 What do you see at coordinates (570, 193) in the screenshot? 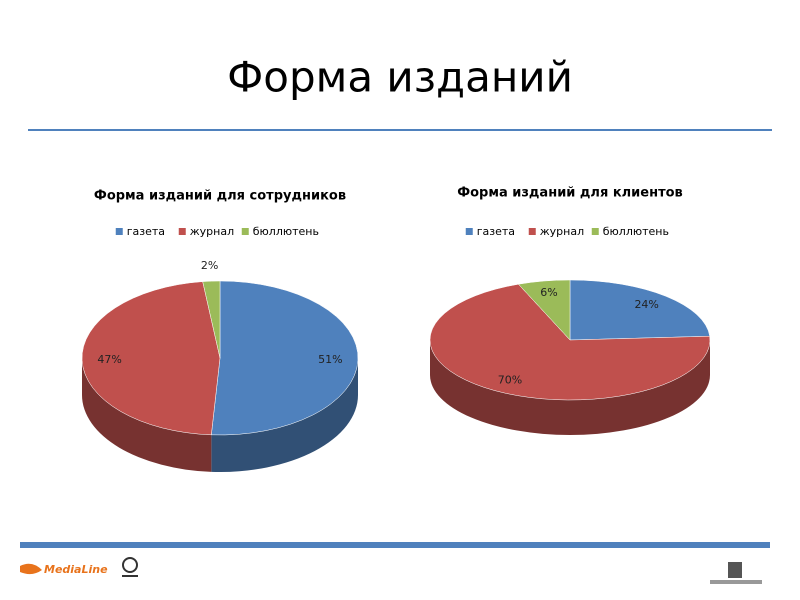
I see `chart-title: Форма изданий для клиентов` at bounding box center [570, 193].